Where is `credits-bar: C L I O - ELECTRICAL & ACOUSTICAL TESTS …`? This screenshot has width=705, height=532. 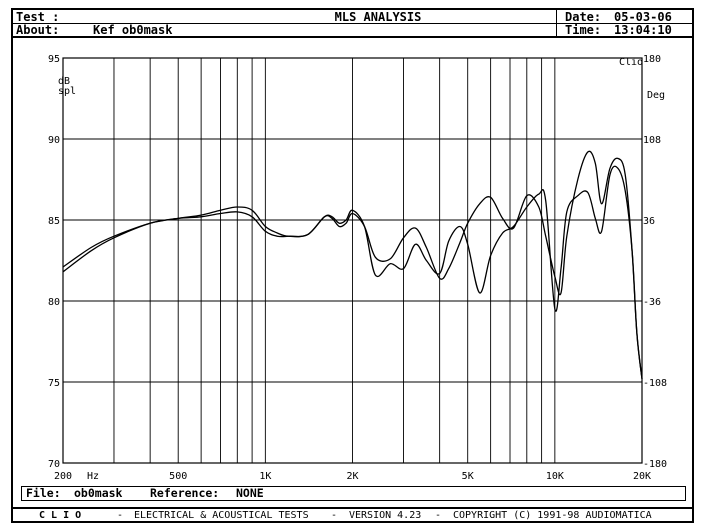 credits-bar: C L I O - ELECTRICAL & ACOUSTICAL TESTS … is located at coordinates (352, 516).